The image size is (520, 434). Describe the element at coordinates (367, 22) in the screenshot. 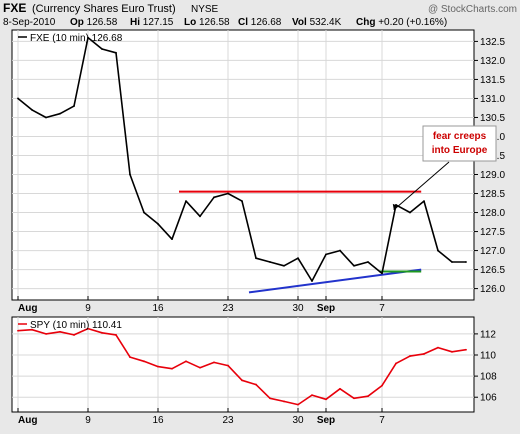

I see `quote-stat-label: Chg` at that location.